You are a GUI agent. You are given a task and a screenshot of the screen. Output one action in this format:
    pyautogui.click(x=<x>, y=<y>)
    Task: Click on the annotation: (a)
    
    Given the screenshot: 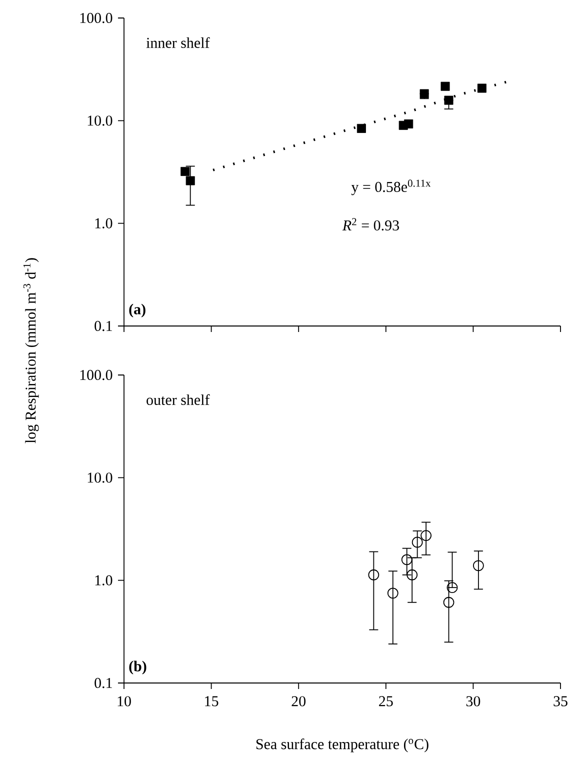 What is the action you would take?
    pyautogui.click(x=137, y=311)
    